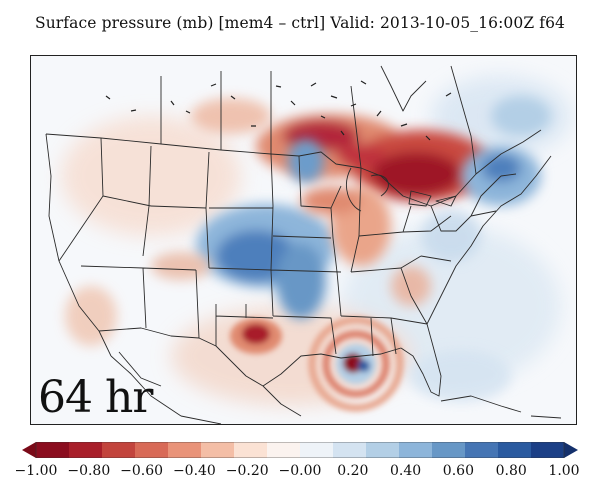 The width and height of the screenshot is (600, 502). What do you see at coordinates (278, 110) in the screenshot?
I see `lake-fragments` at bounding box center [278, 110].